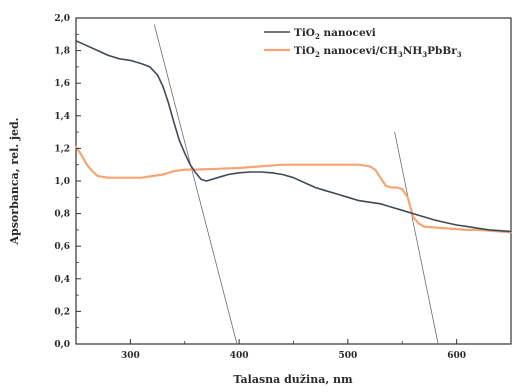 This screenshot has width=515, height=392. Describe the element at coordinates (62, 84) in the screenshot. I see `y-tick-label: 1,6` at that location.